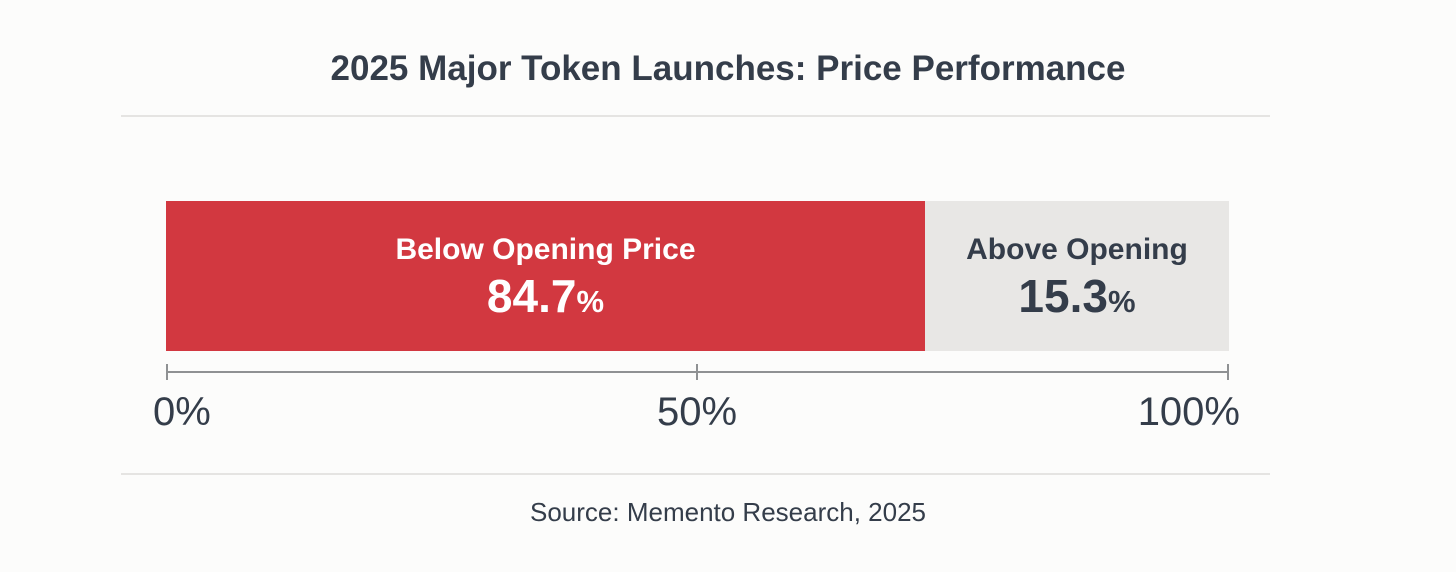  I want to click on bottom-divider, so click(695, 474).